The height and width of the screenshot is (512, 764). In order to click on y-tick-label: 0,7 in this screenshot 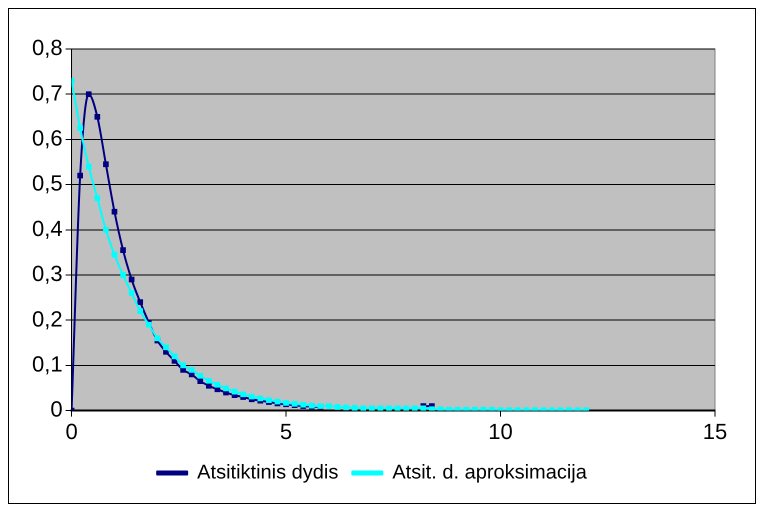, I will do `click(47, 93)`.